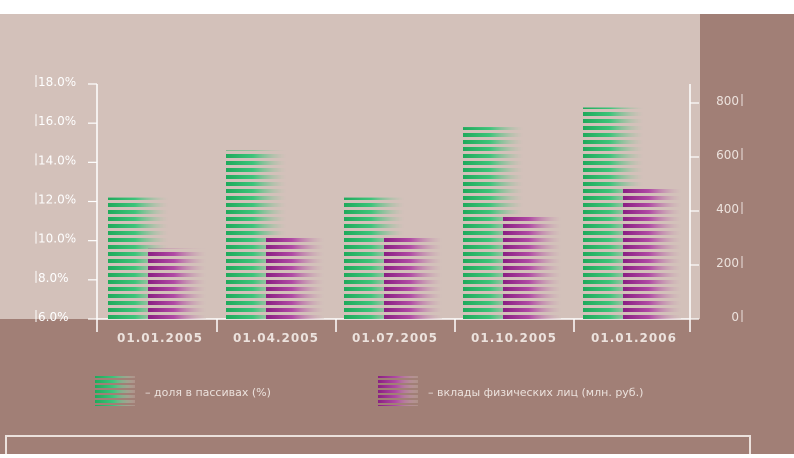  What do you see at coordinates (535, 392) in the screenshot?
I see `legend-label-deposits: – вклады физических лиц (млн. руб.)` at bounding box center [535, 392].